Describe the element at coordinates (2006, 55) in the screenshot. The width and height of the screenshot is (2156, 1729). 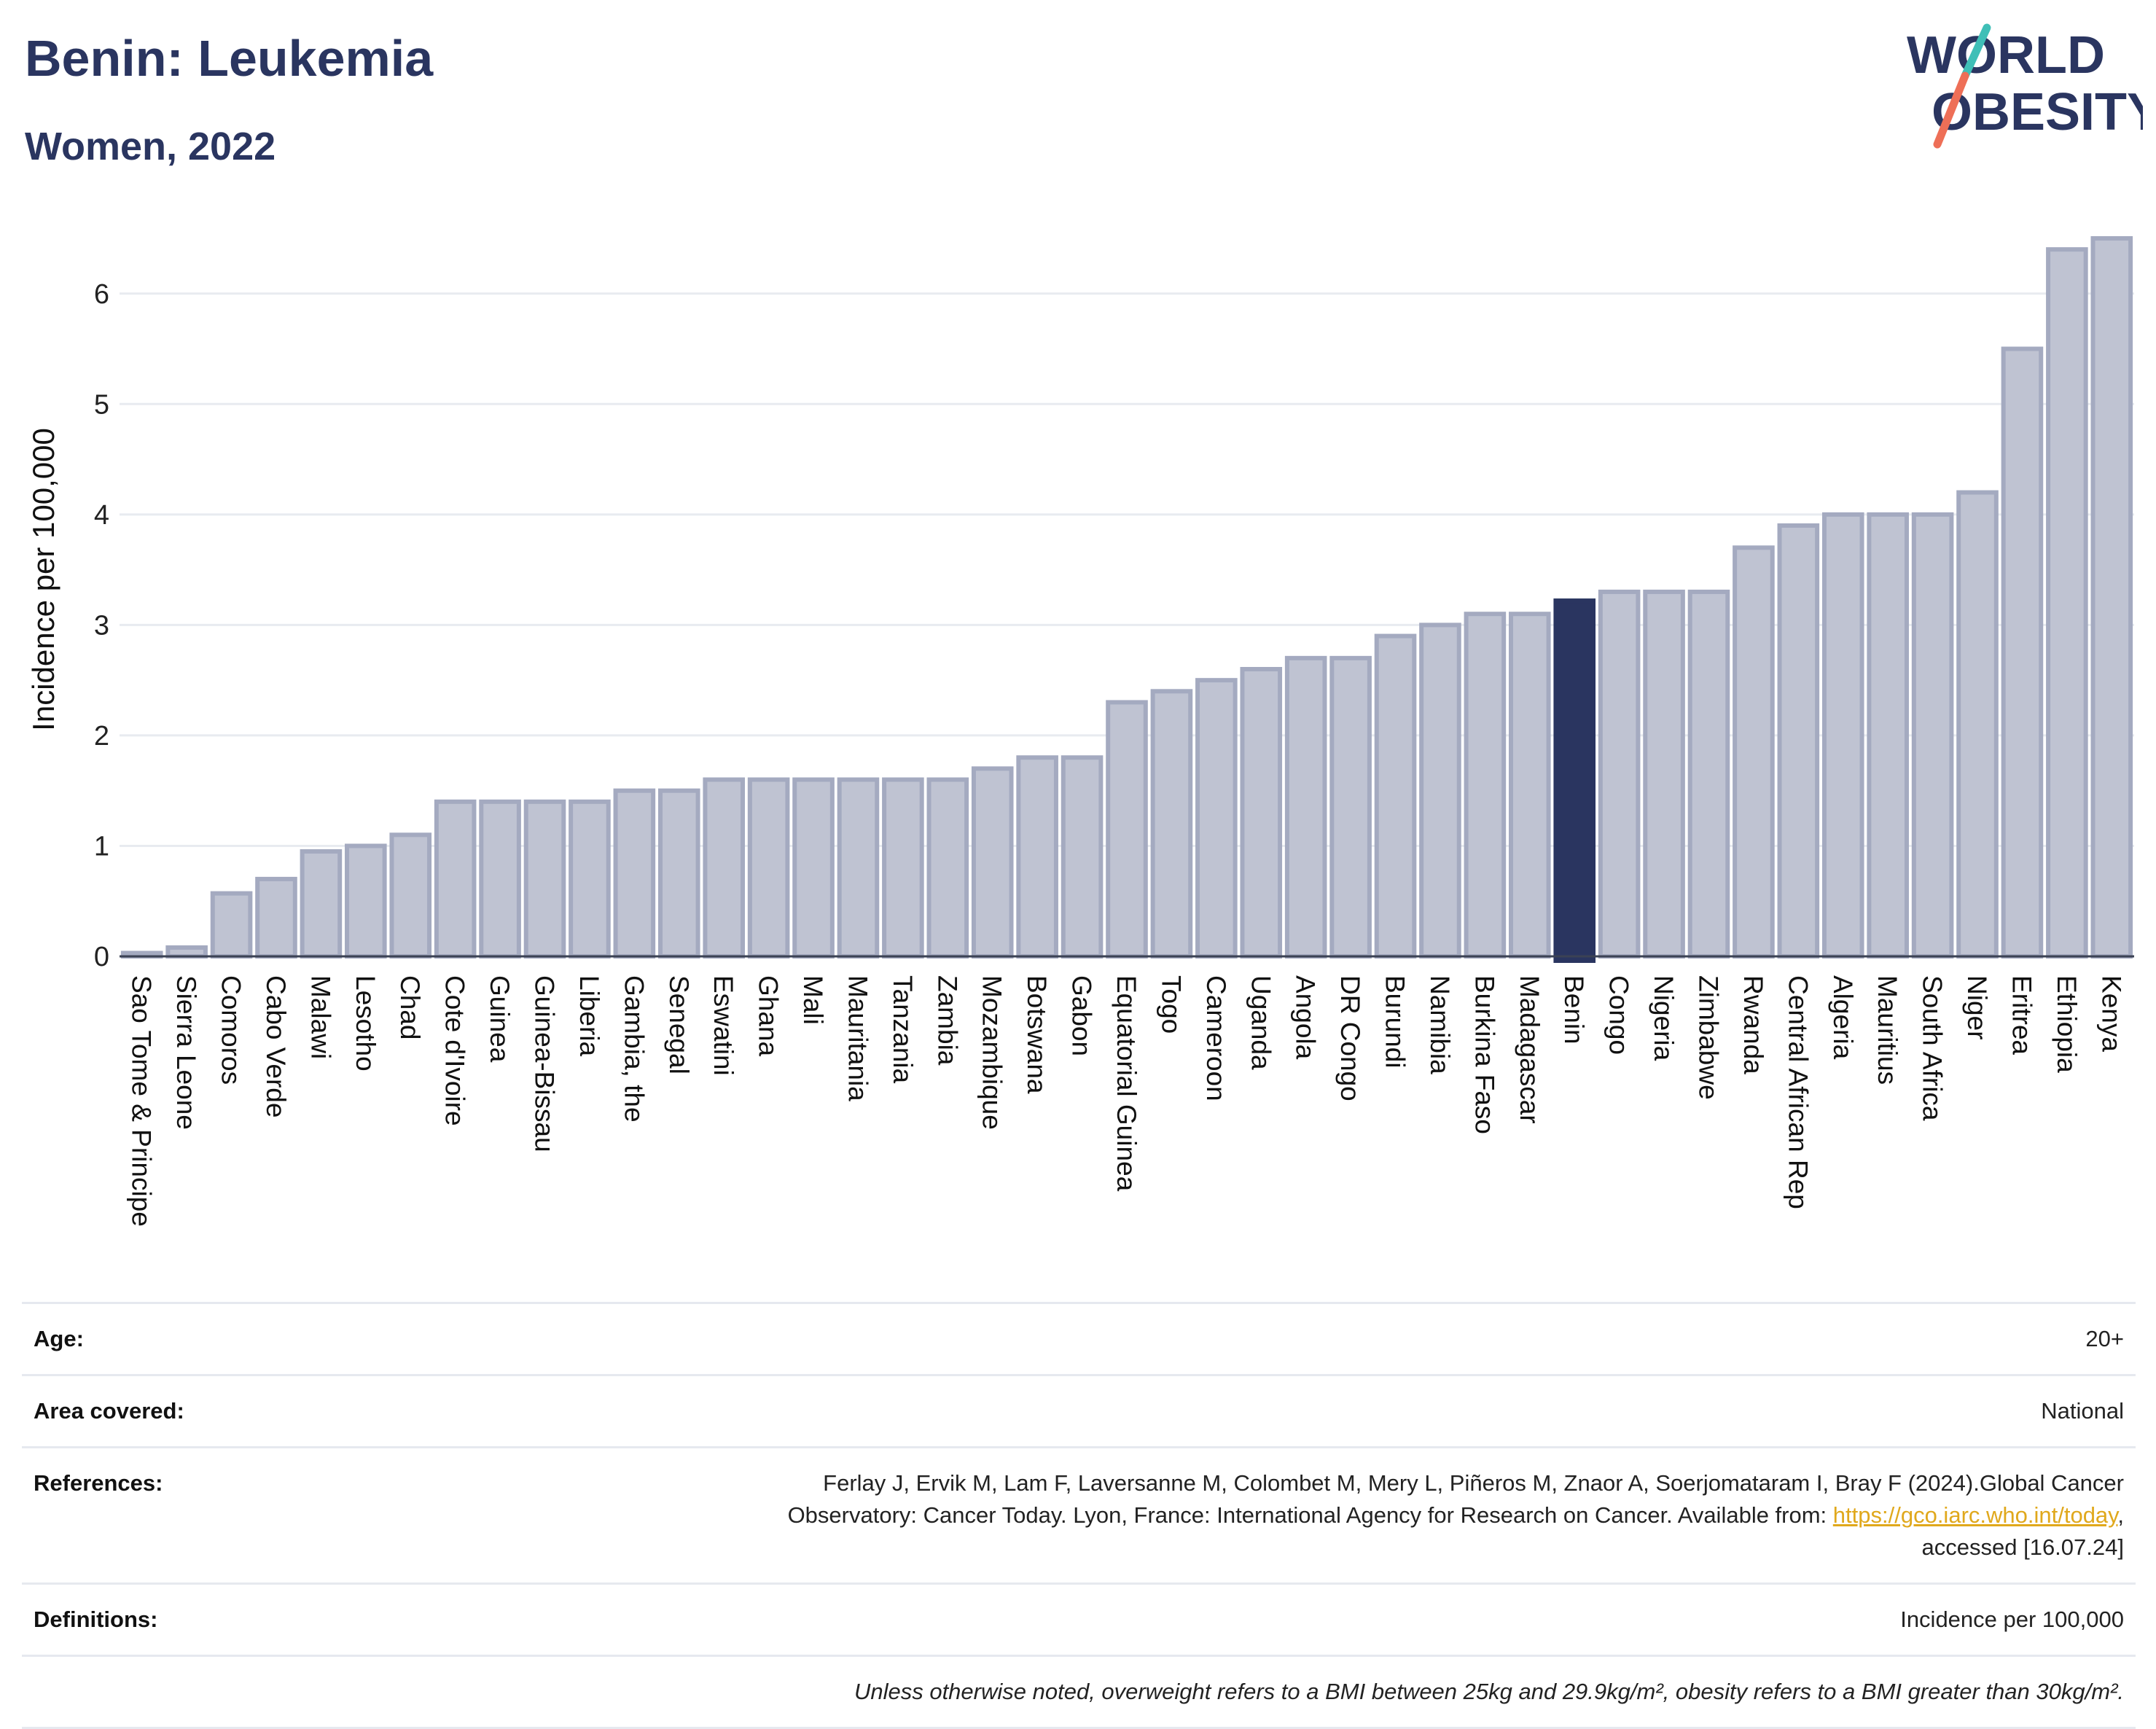
I see `logo-text-world: WORLD` at that location.